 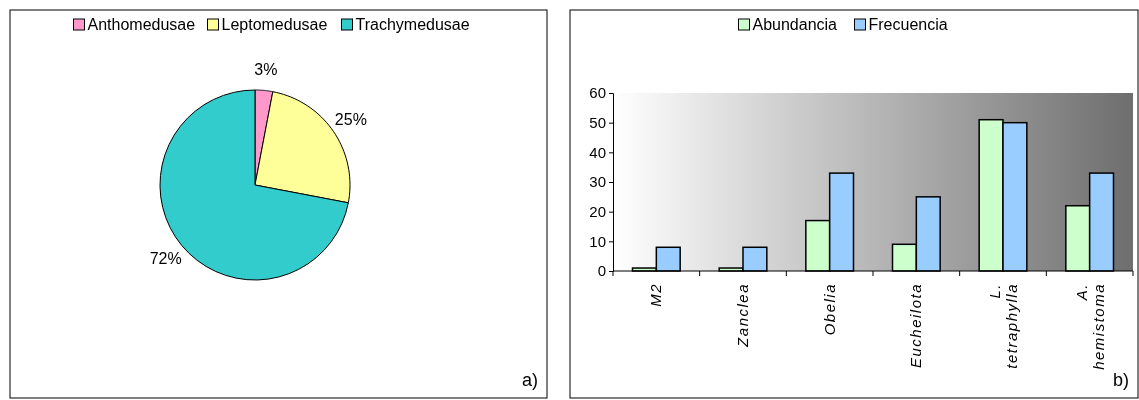 I want to click on data-label: 25%, so click(x=350, y=119).